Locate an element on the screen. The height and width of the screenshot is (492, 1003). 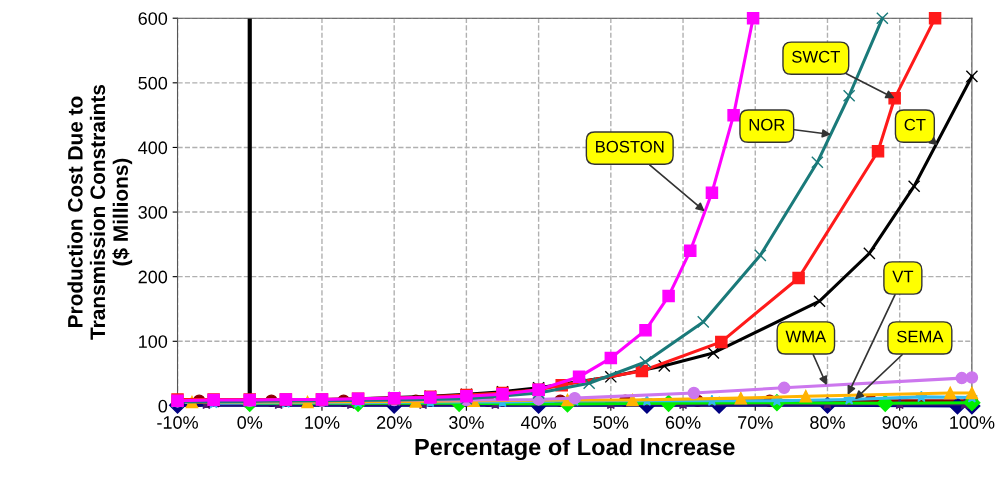
annotation: BOSTON is located at coordinates (630, 146).